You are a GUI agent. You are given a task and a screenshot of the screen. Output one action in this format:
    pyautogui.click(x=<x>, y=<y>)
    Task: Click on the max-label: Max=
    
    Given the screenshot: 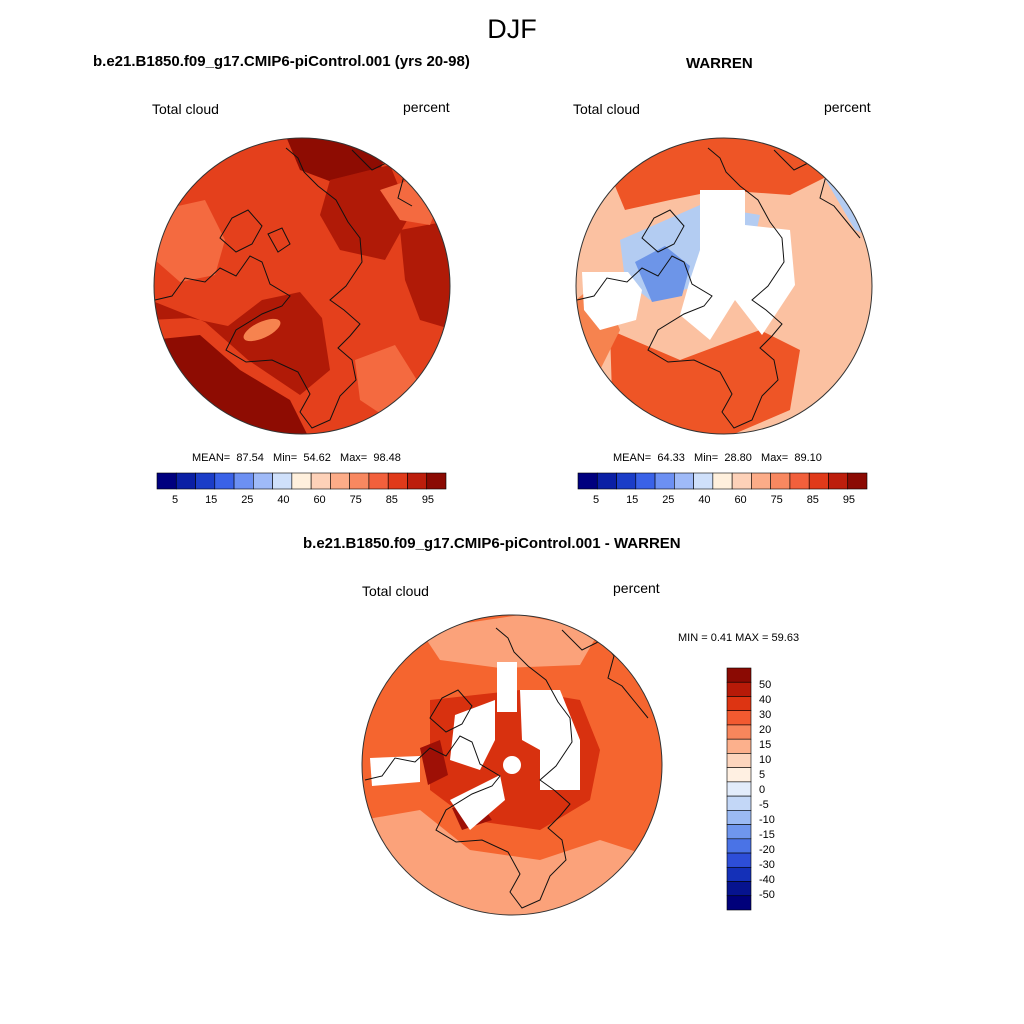 What is the action you would take?
    pyautogui.click(x=775, y=458)
    